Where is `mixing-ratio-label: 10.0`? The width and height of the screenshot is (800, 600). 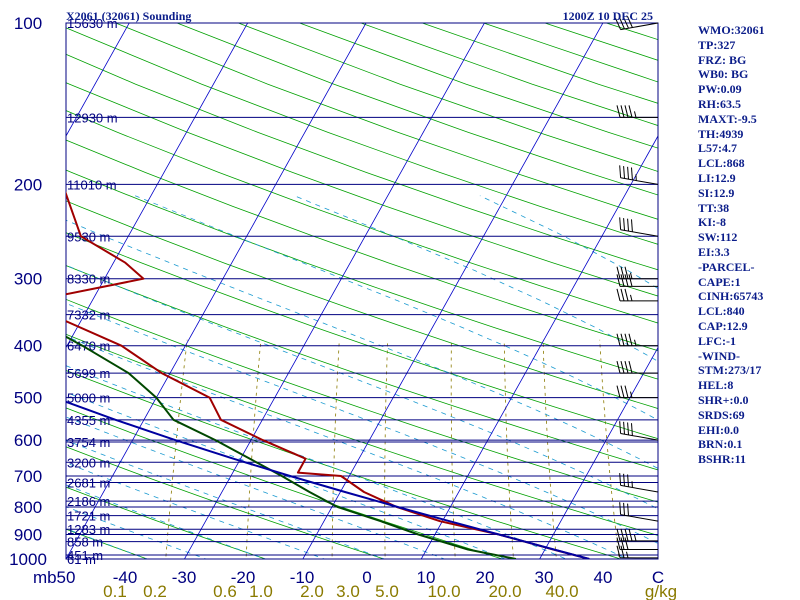 mixing-ratio-label: 10.0 is located at coordinates (443, 591).